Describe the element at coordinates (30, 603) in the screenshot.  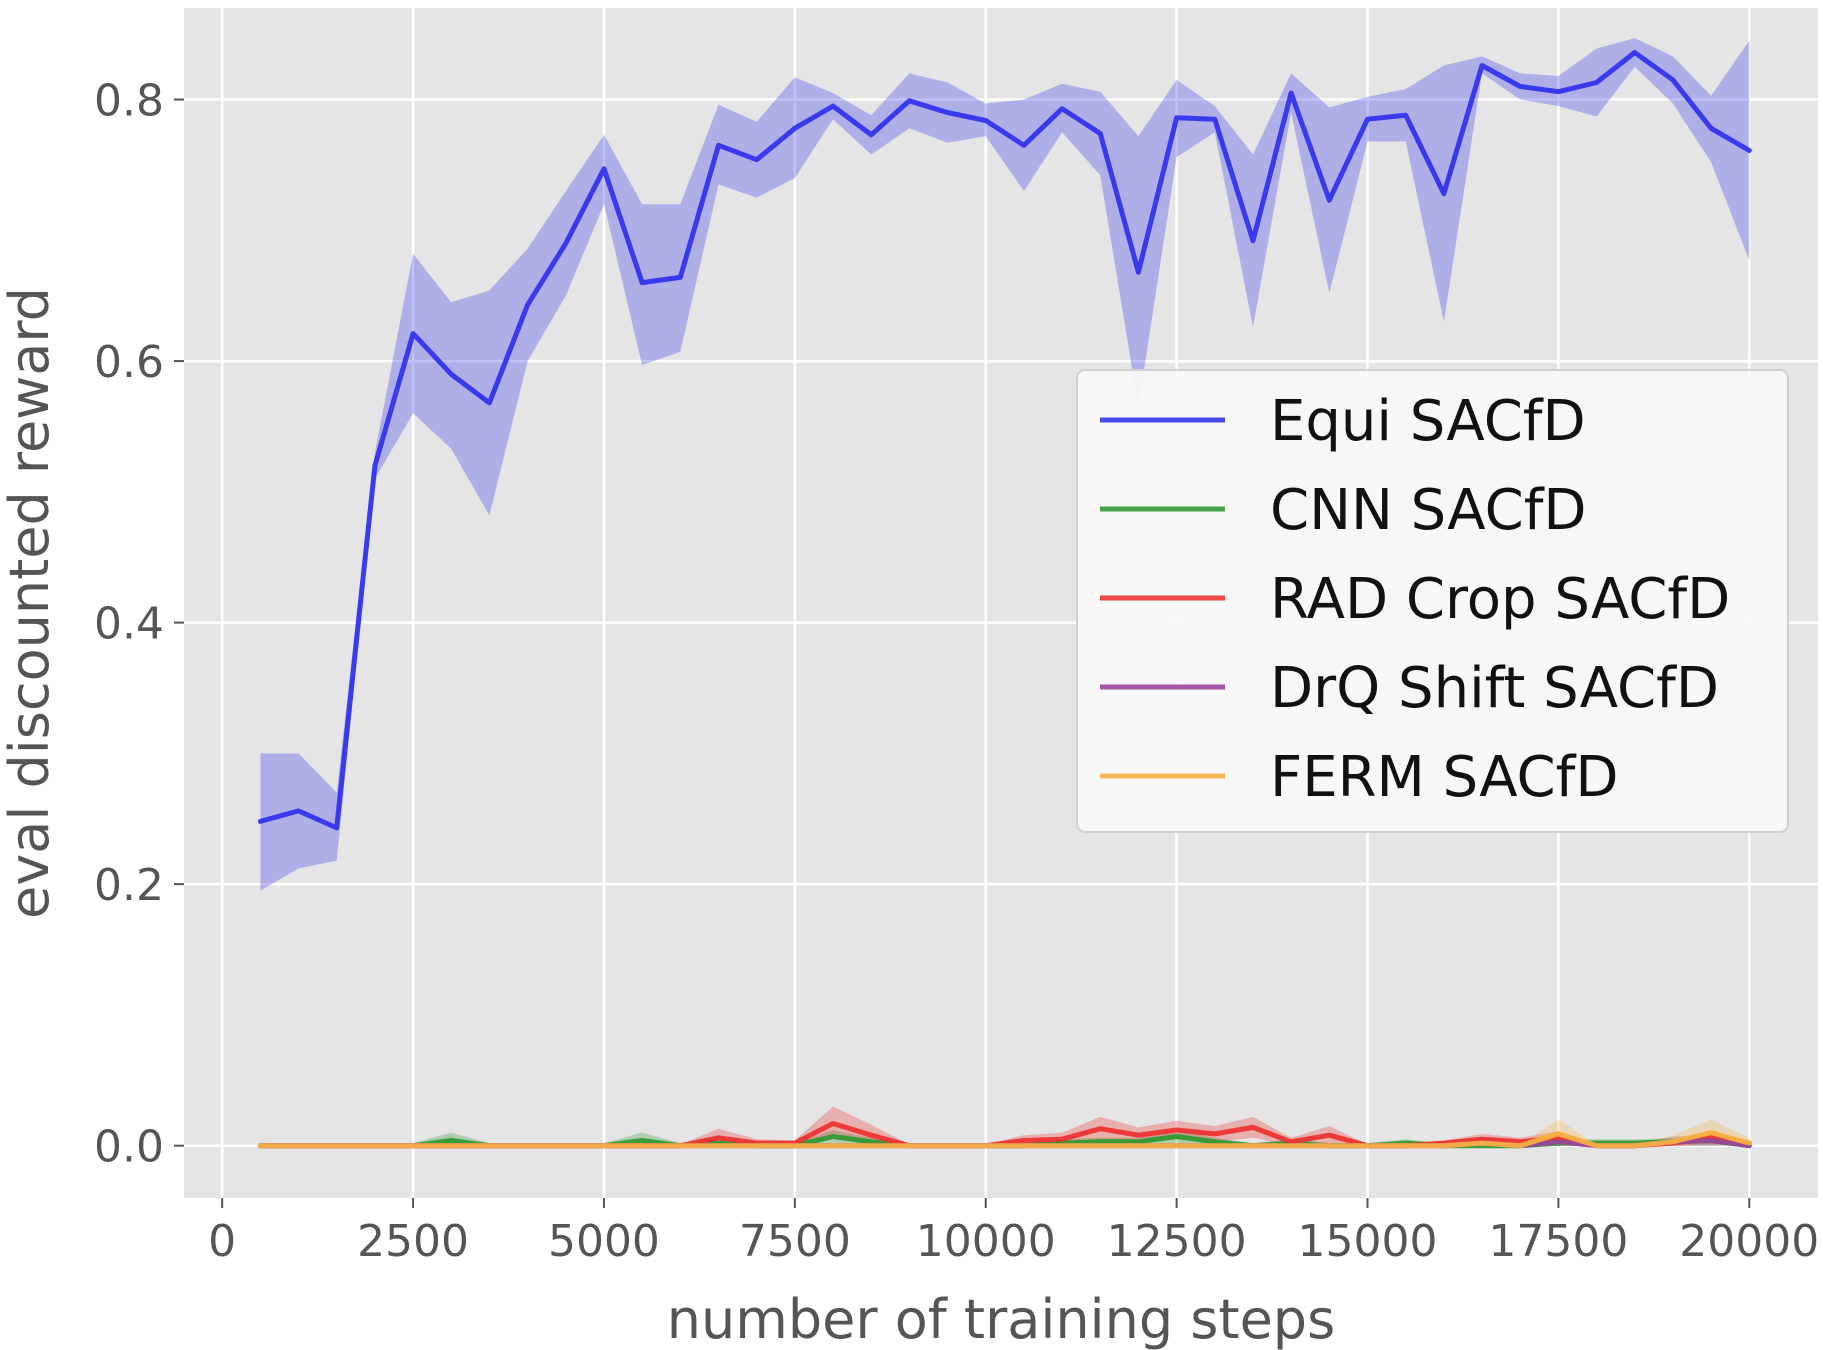
I see `y-axis-title: eval discounted reward` at that location.